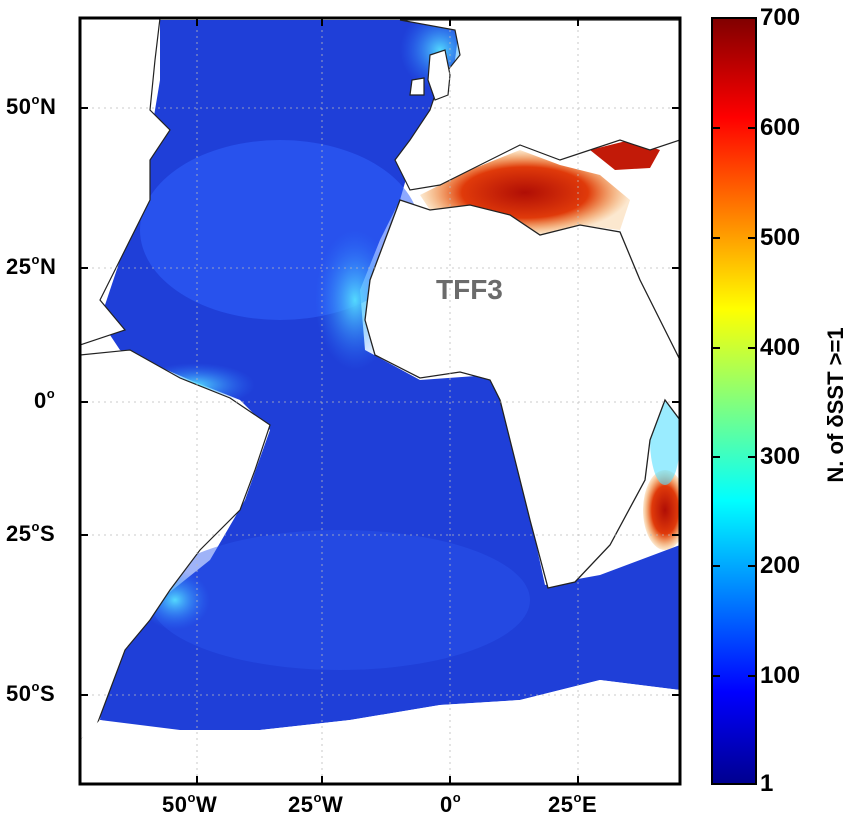 The height and width of the screenshot is (825, 850). I want to click on mediterranean-hot, so click(525, 192).